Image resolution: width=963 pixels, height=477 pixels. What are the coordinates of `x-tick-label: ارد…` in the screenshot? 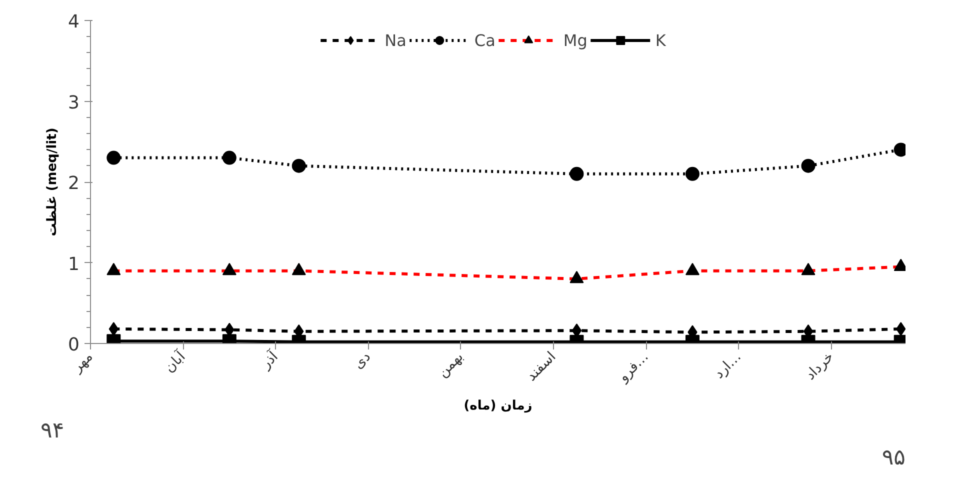 It's located at (727, 365).